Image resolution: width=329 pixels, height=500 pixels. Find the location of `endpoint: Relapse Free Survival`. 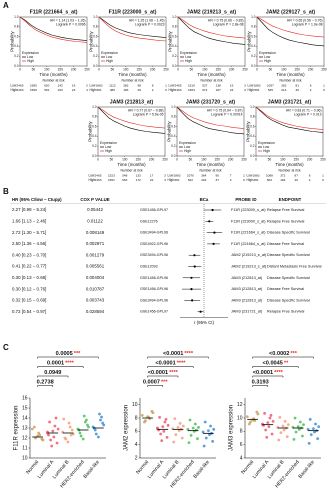

endpoint: Relapse Free Survival is located at coordinates (286, 210).